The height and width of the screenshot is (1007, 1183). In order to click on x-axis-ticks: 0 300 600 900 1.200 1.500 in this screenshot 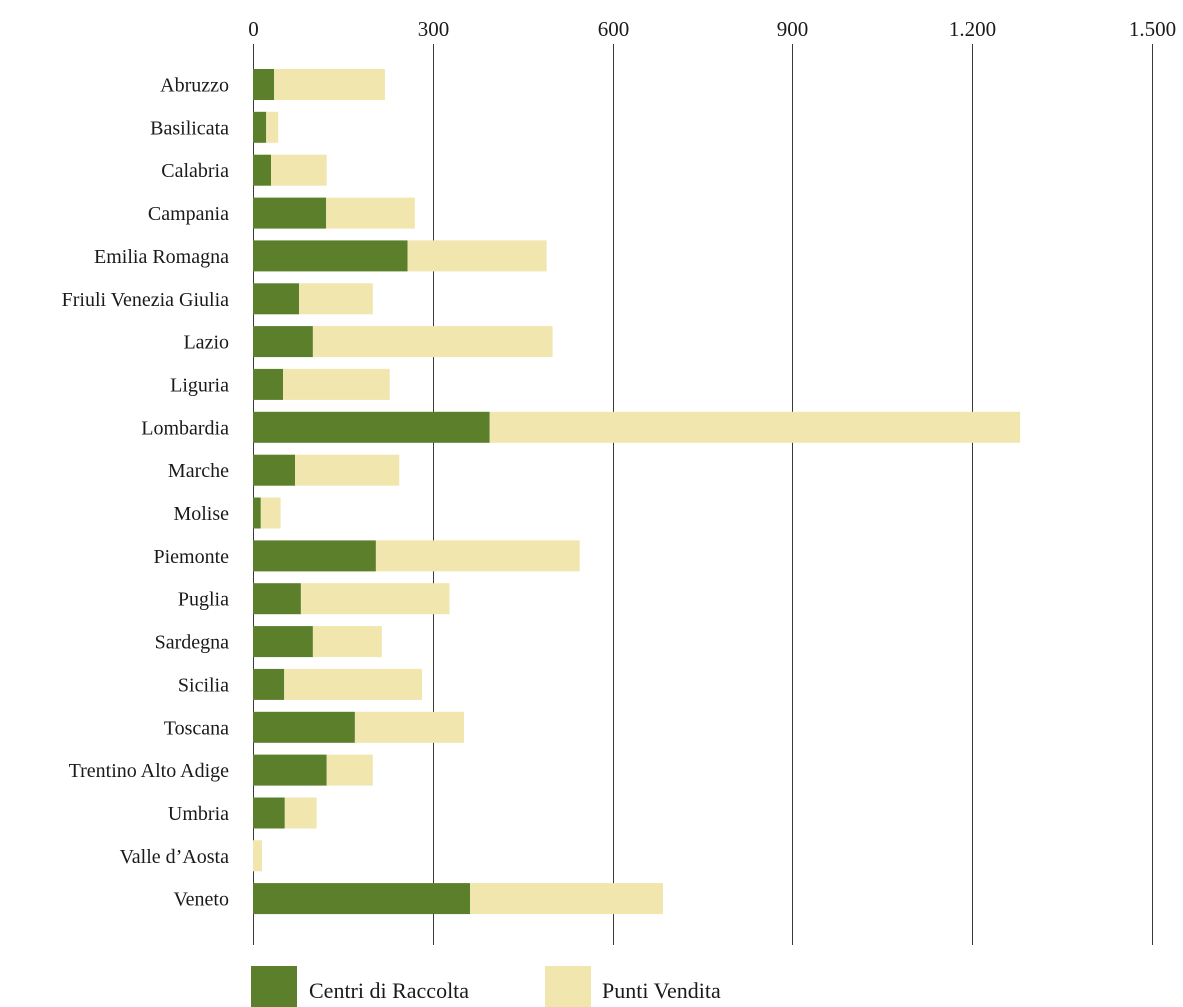, I will do `click(712, 29)`.